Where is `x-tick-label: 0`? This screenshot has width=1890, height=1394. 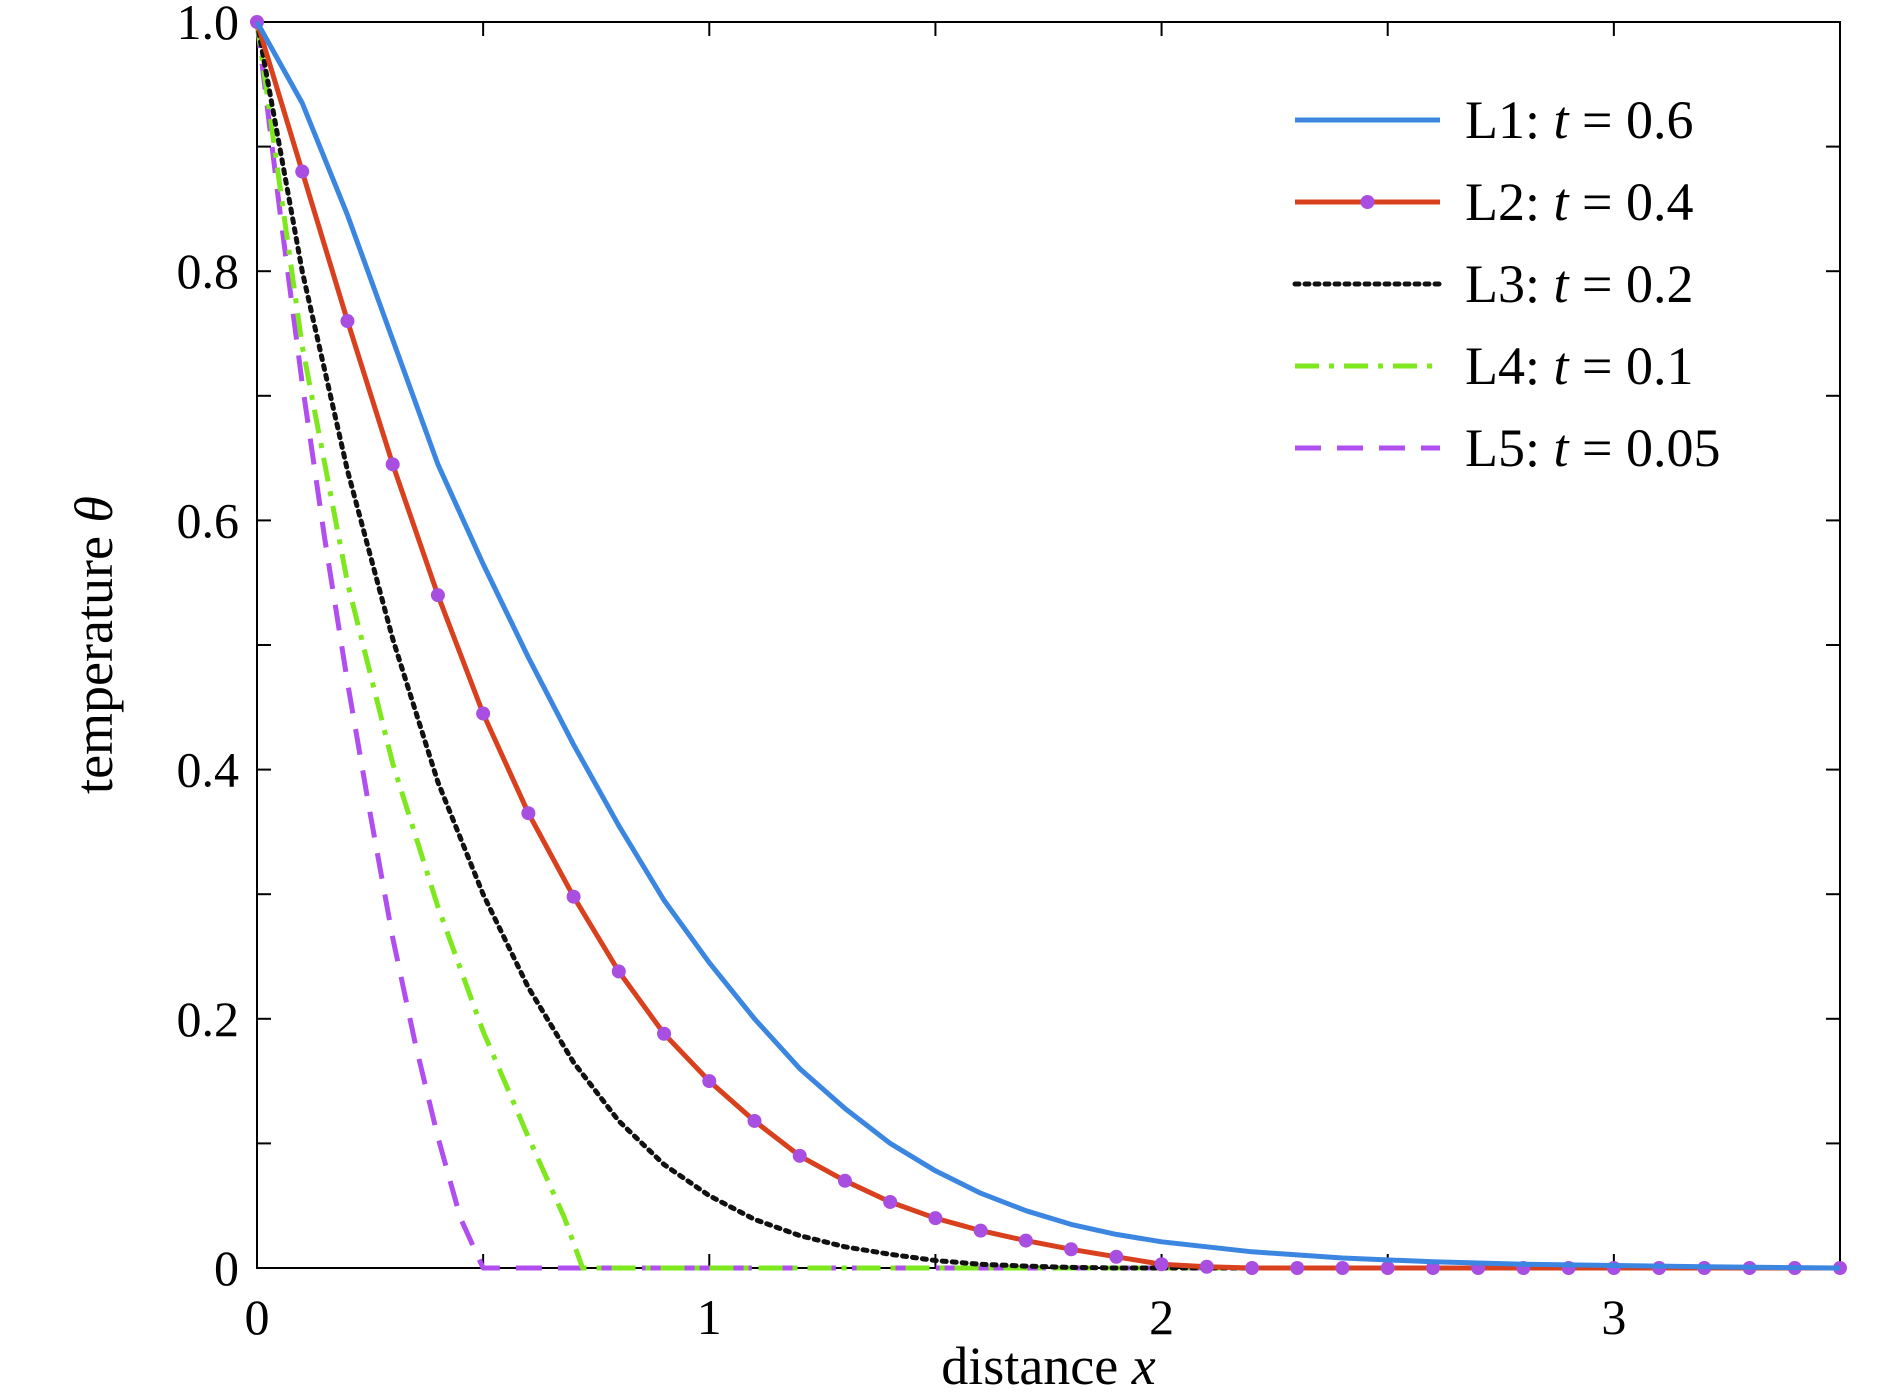 x-tick-label: 0 is located at coordinates (257, 1317).